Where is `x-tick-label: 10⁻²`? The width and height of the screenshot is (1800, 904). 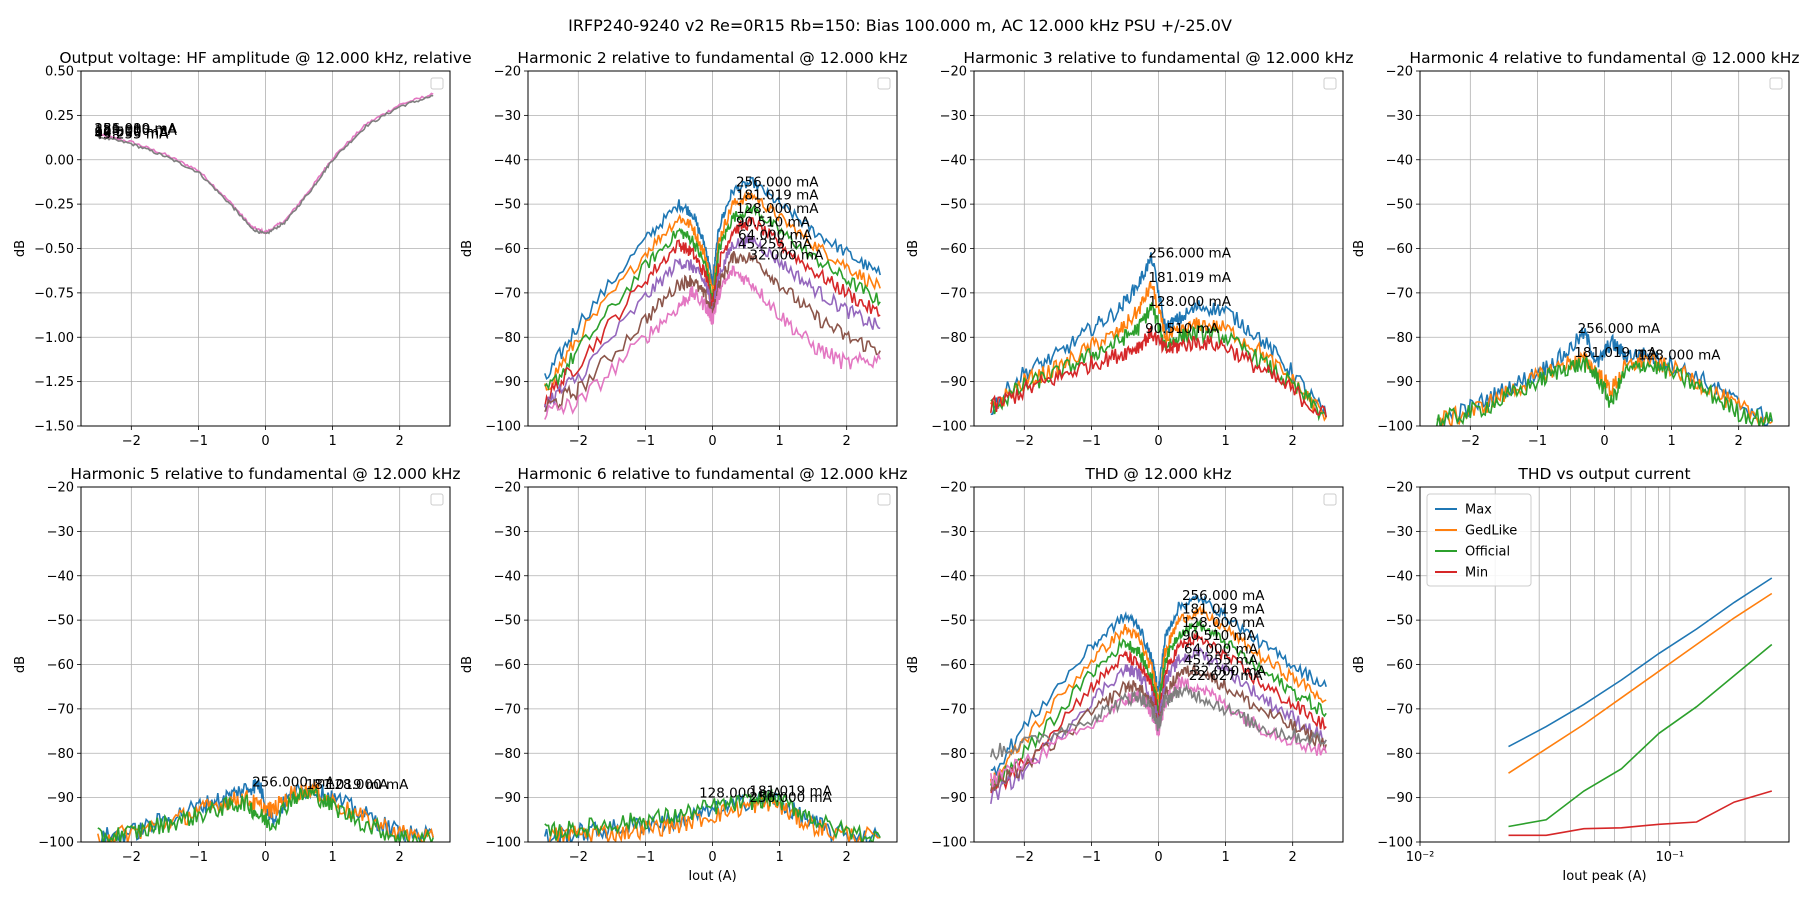 x-tick-label: 10⁻² is located at coordinates (1420, 857).